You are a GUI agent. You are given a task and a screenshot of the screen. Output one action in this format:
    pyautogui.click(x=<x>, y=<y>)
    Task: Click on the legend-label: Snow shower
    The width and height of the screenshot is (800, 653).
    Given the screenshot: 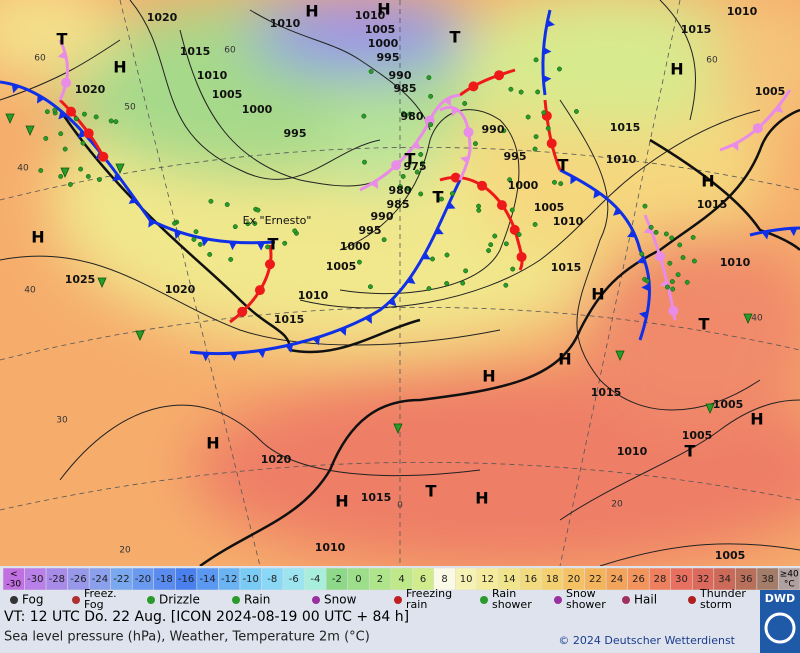 What is the action you would take?
    pyautogui.click(x=586, y=599)
    